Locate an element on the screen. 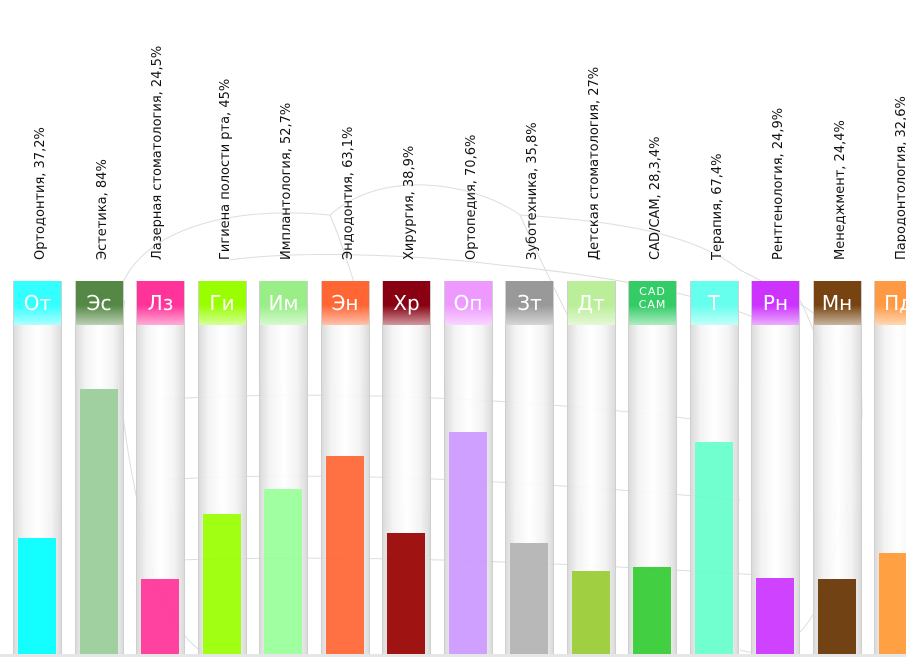  category-abbreviation-badge: Мн is located at coordinates (837, 303).